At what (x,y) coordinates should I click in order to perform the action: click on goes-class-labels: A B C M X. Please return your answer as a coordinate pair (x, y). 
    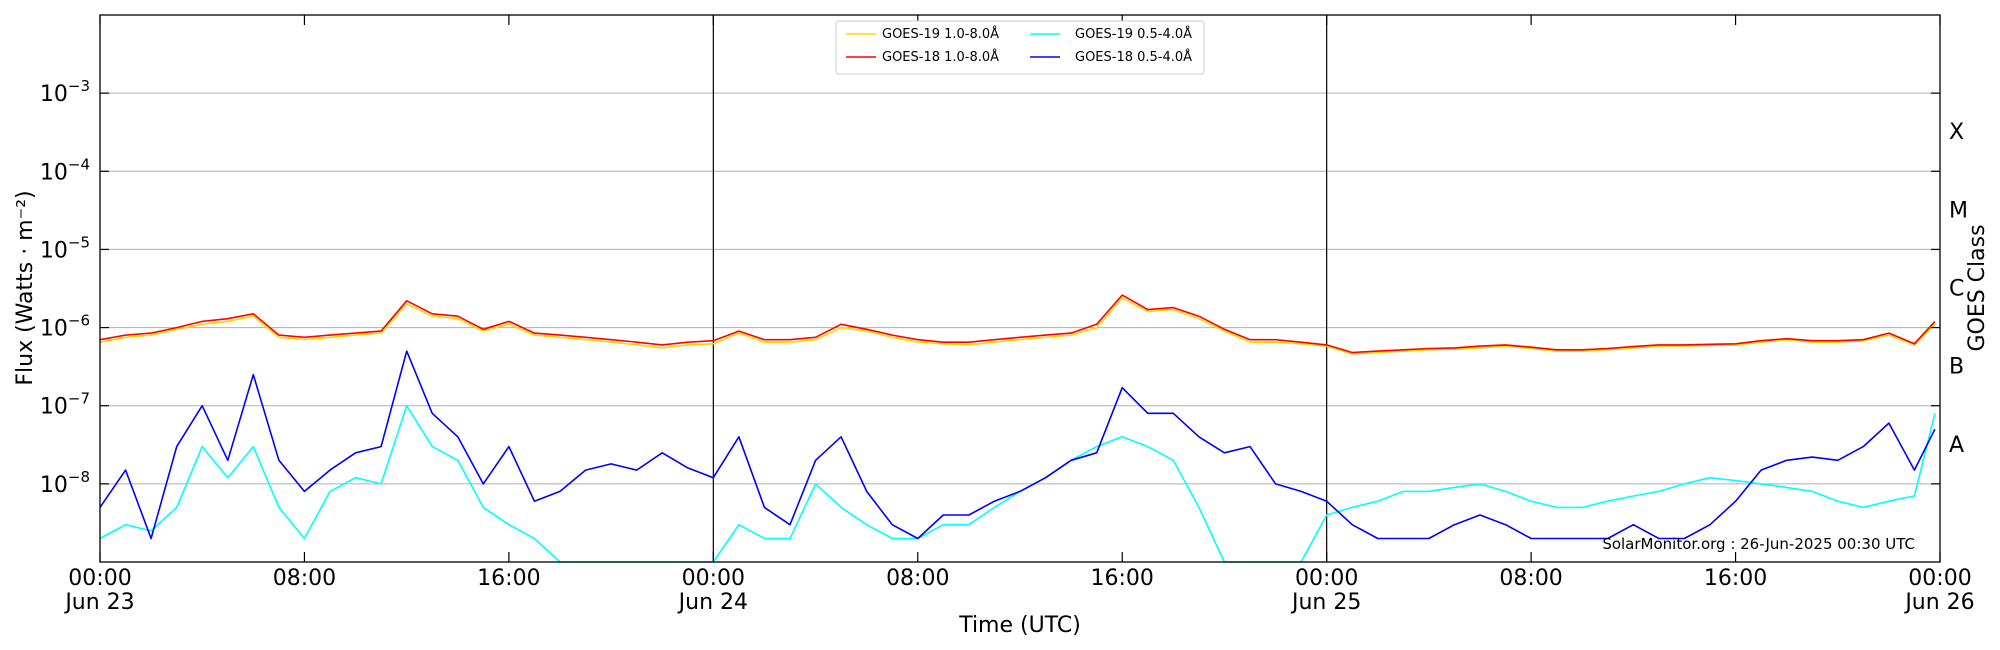
    Looking at the image, I should click on (1958, 289).